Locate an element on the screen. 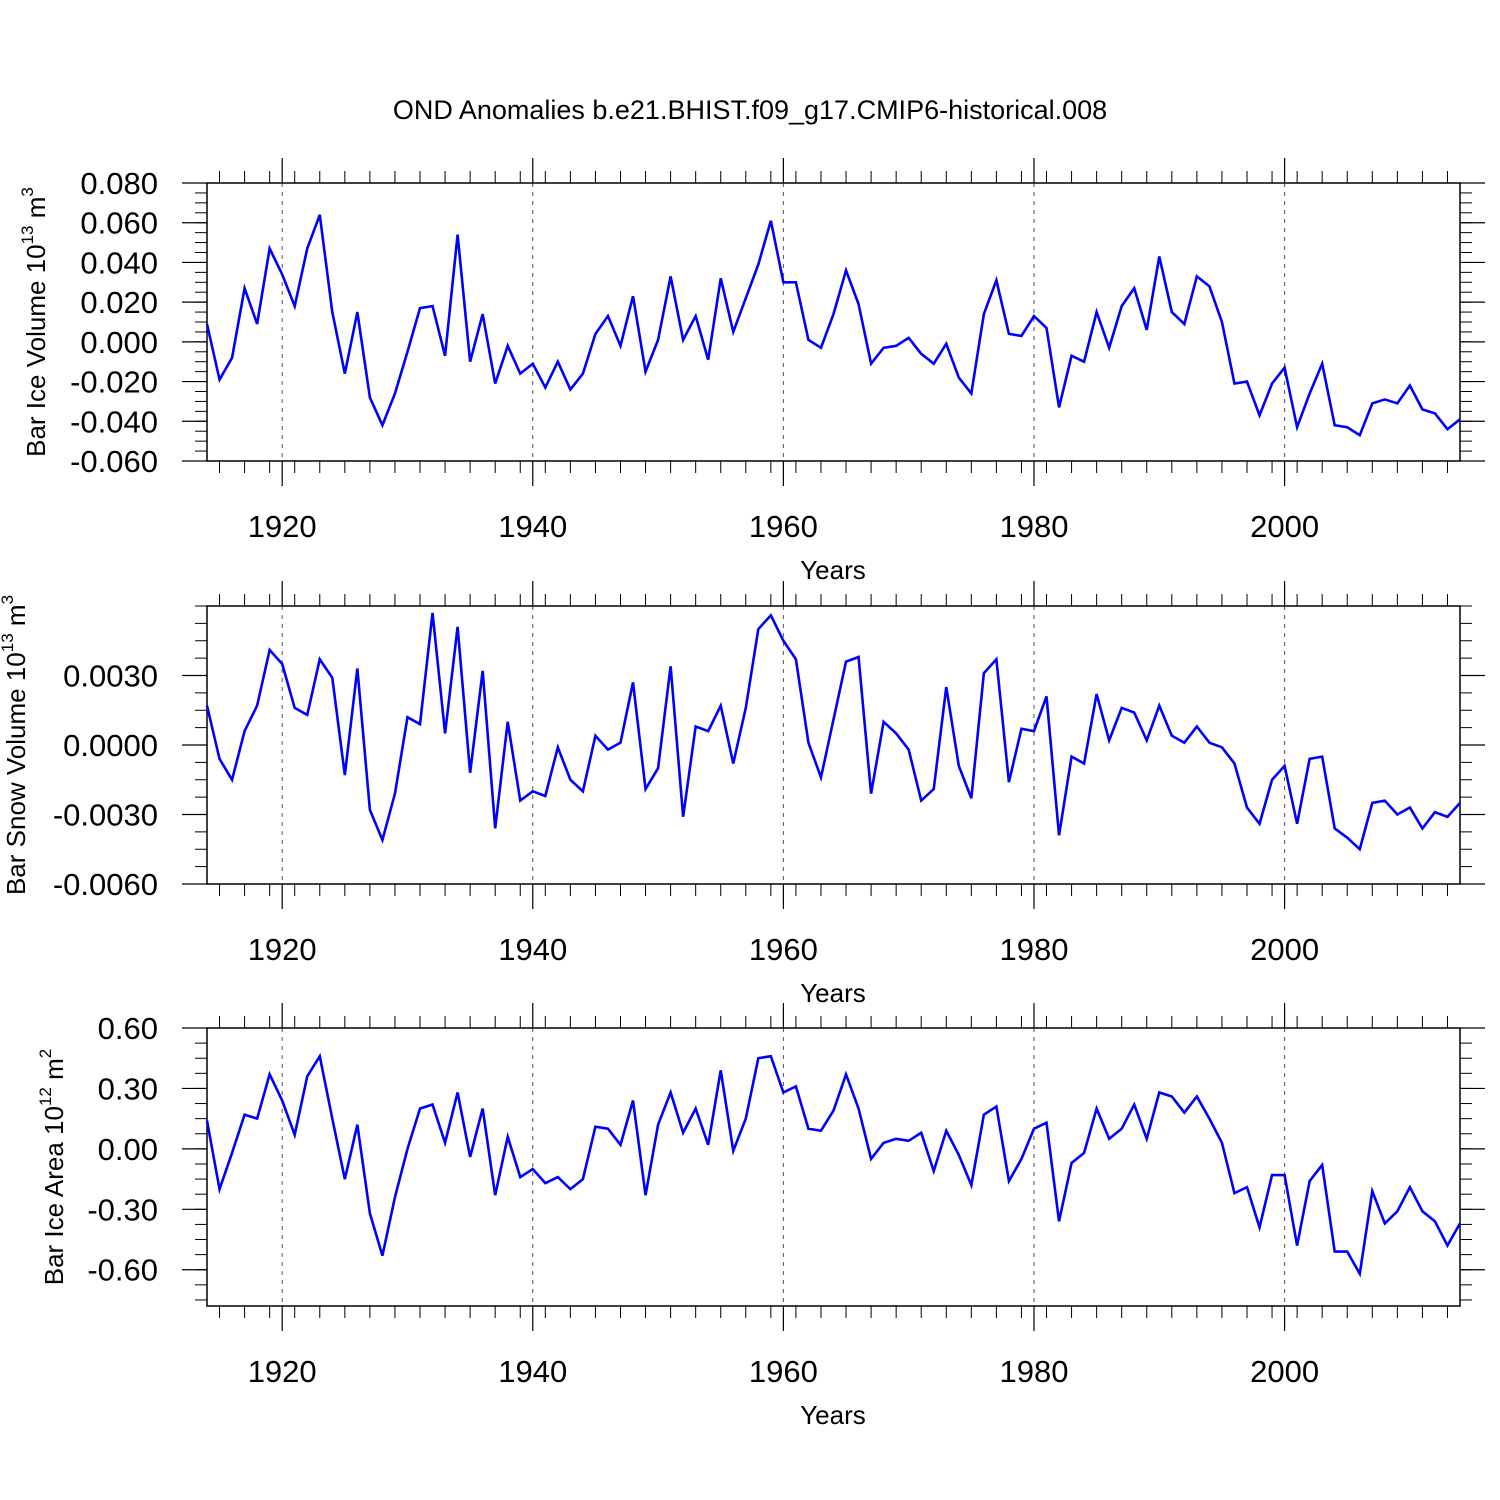 The width and height of the screenshot is (1500, 1500). y-tick-label-0.000: 0.000 is located at coordinates (119, 342).